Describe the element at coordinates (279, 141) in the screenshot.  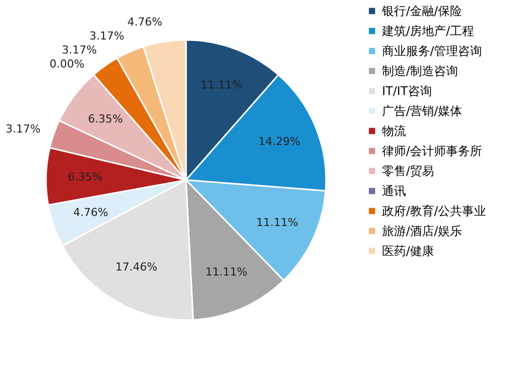
I see `data-label: 14.29%` at that location.